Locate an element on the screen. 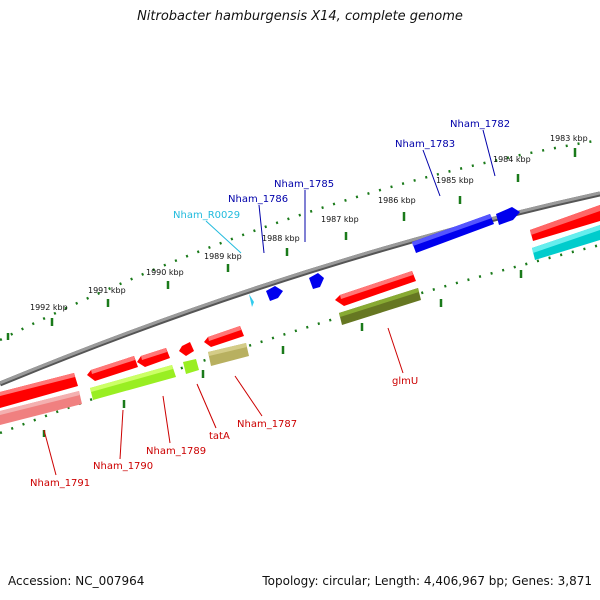 The width and height of the screenshot is (600, 600). tick-label-1989: 1989 kbp is located at coordinates (223, 256).